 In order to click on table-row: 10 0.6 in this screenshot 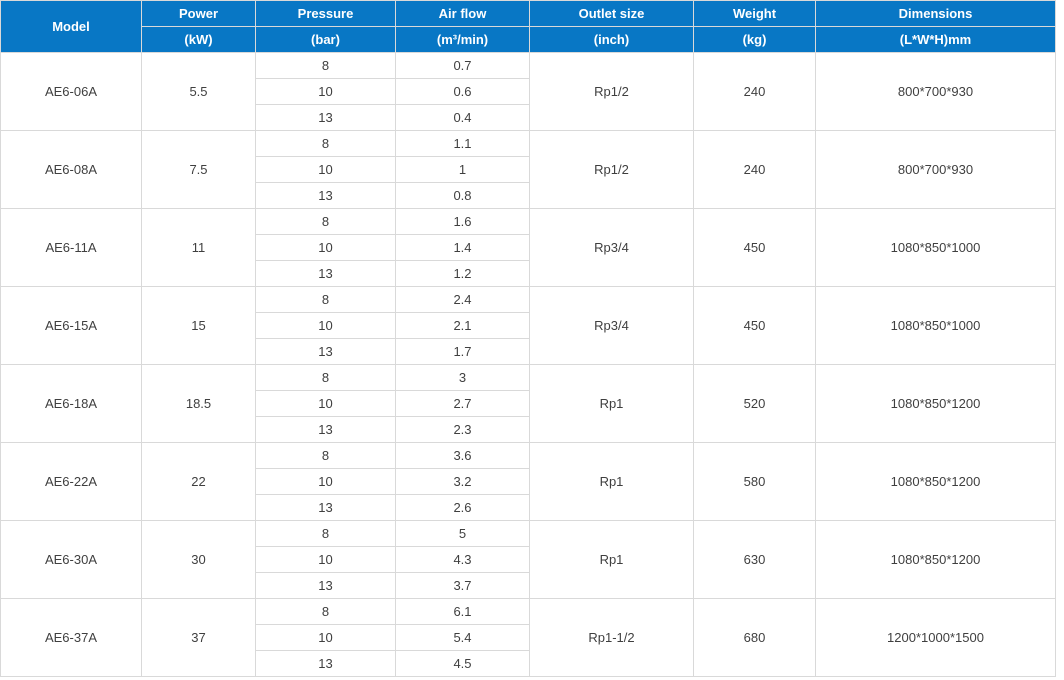, I will do `click(528, 91)`.